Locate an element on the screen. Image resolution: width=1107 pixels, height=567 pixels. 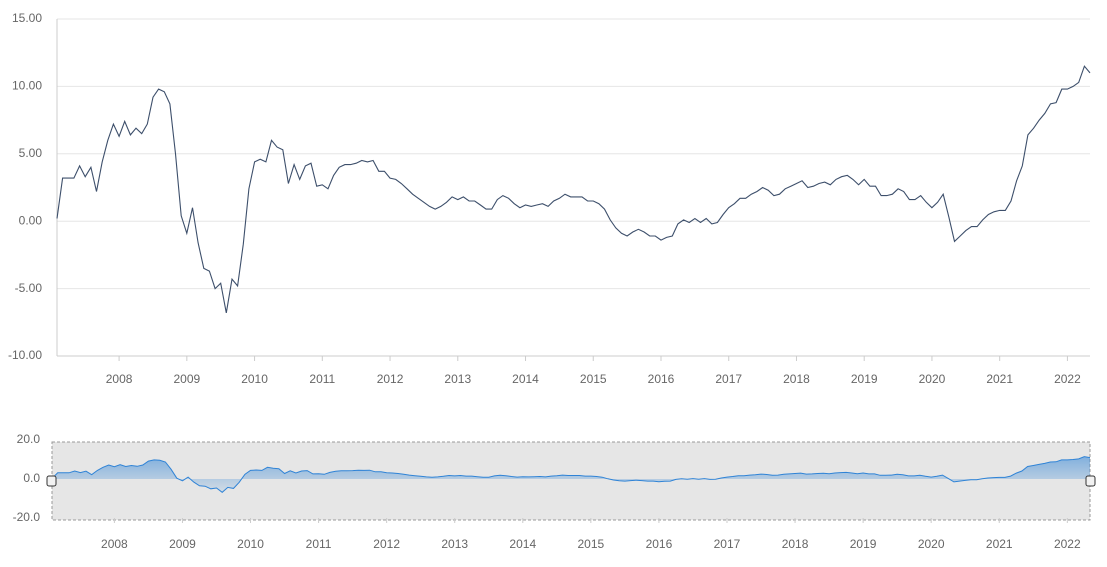
y-tick-label: 20.0 is located at coordinates (29, 439).